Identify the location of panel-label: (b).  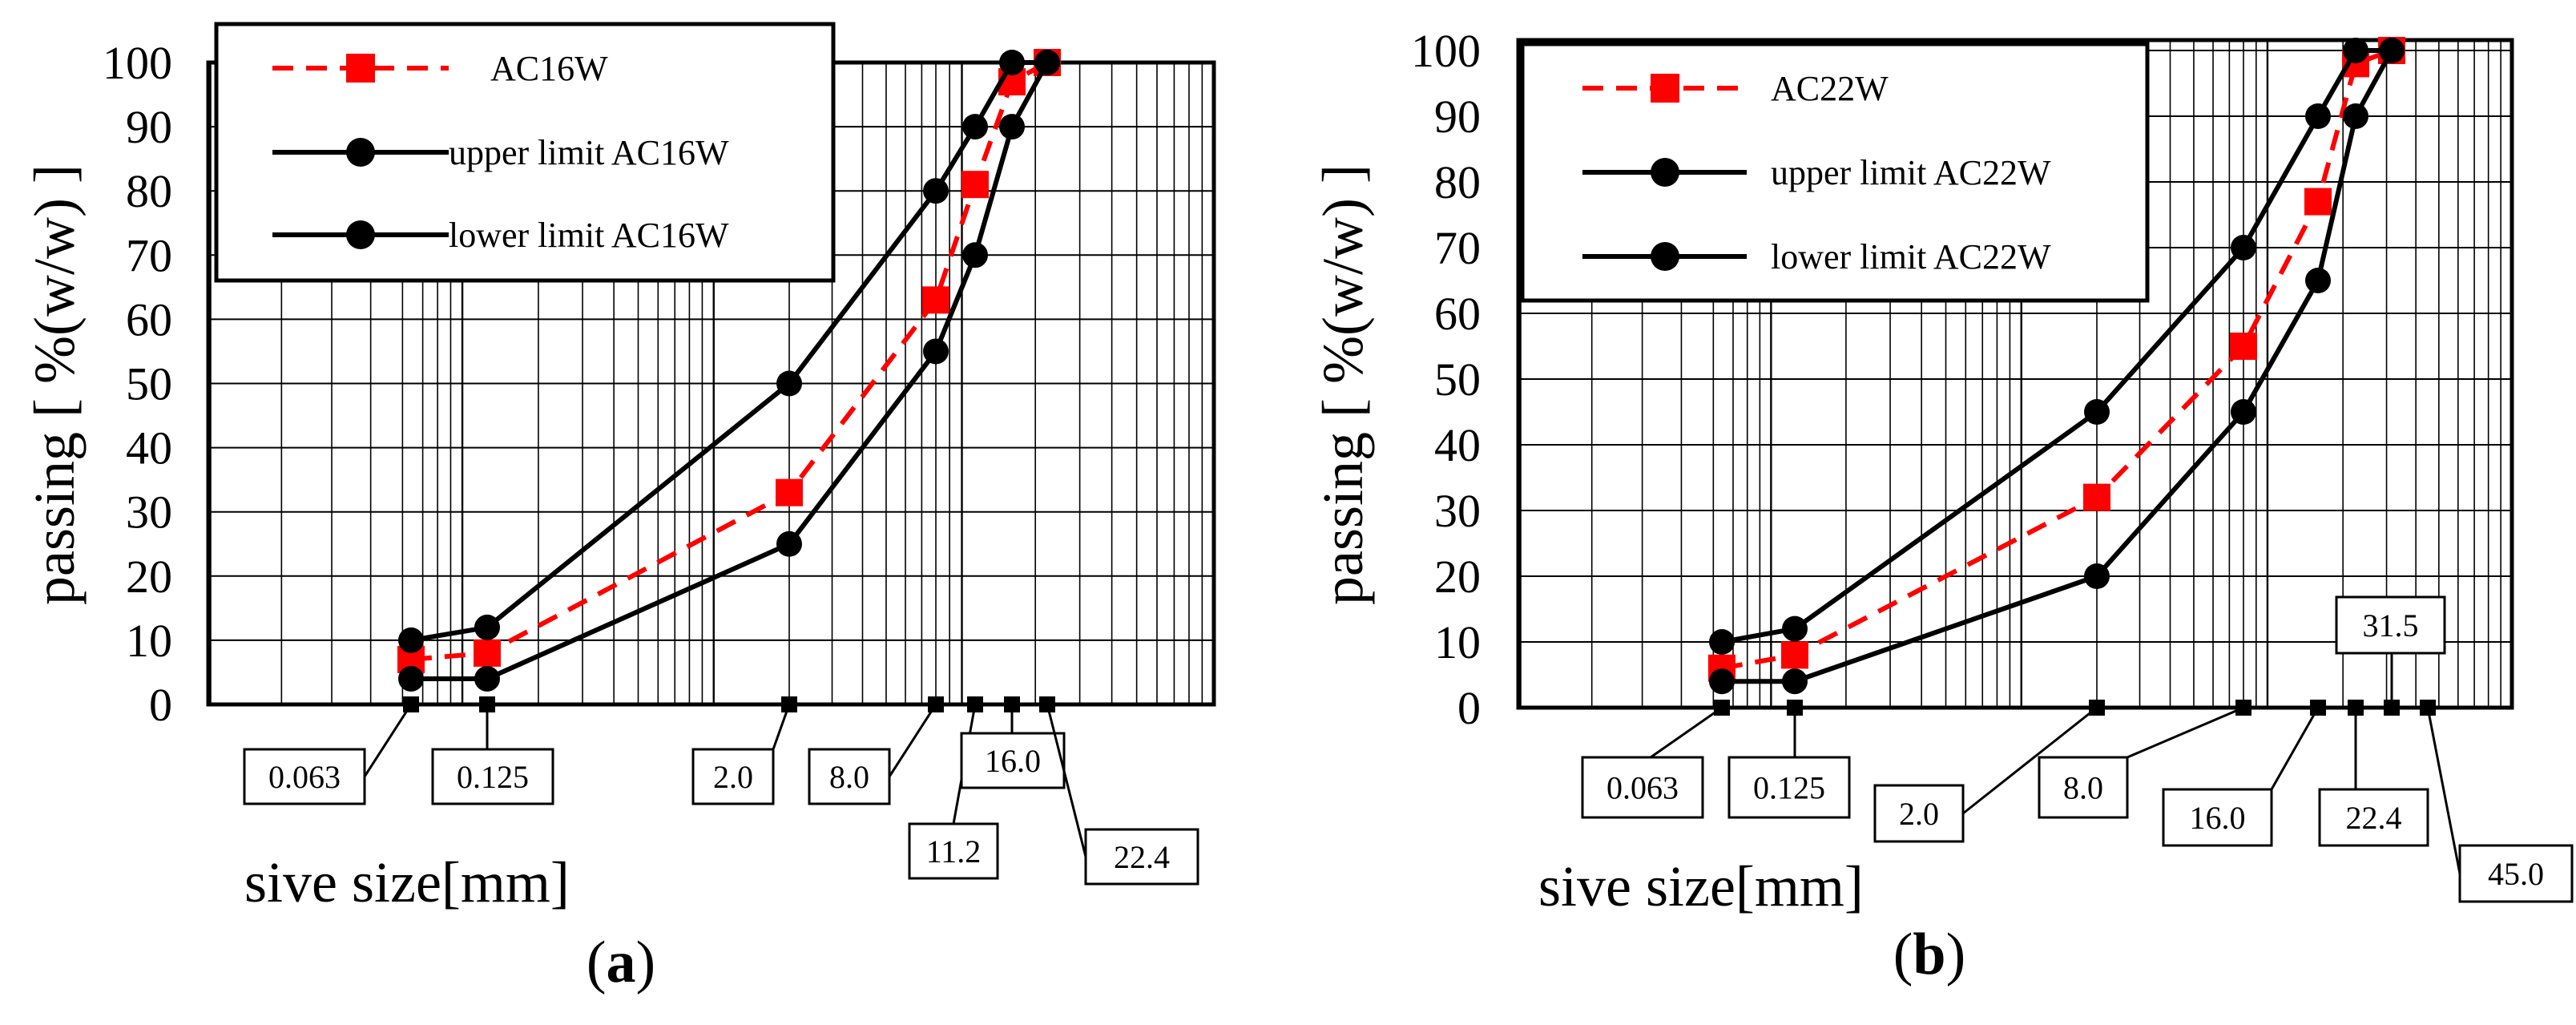
(1929, 954).